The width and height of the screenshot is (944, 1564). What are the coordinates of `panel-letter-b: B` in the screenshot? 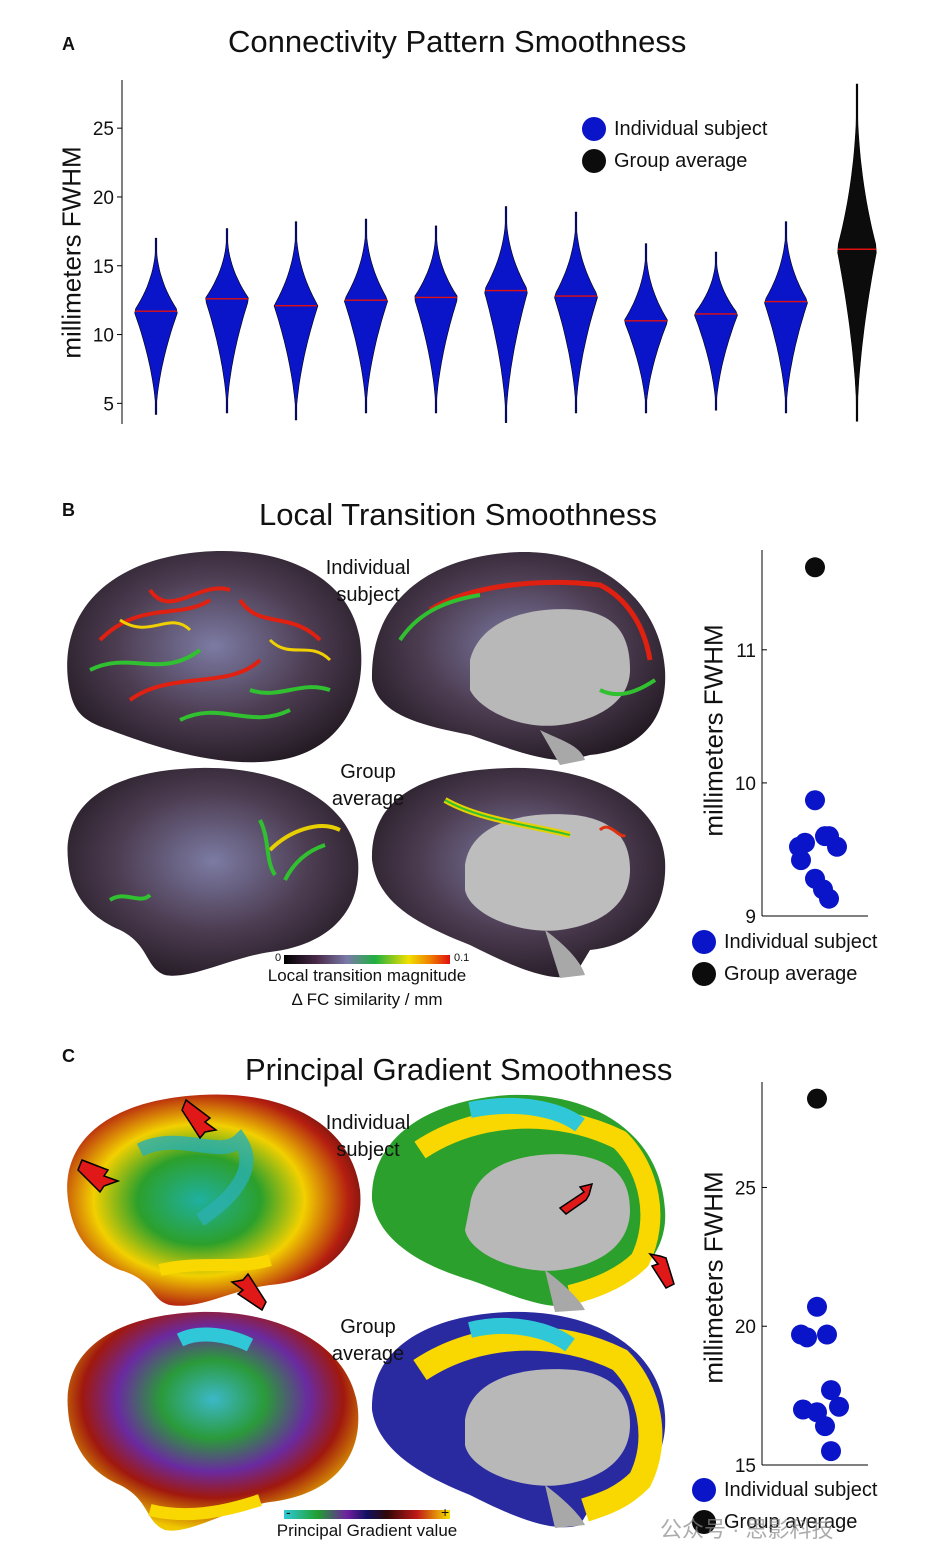 It's located at (68, 510).